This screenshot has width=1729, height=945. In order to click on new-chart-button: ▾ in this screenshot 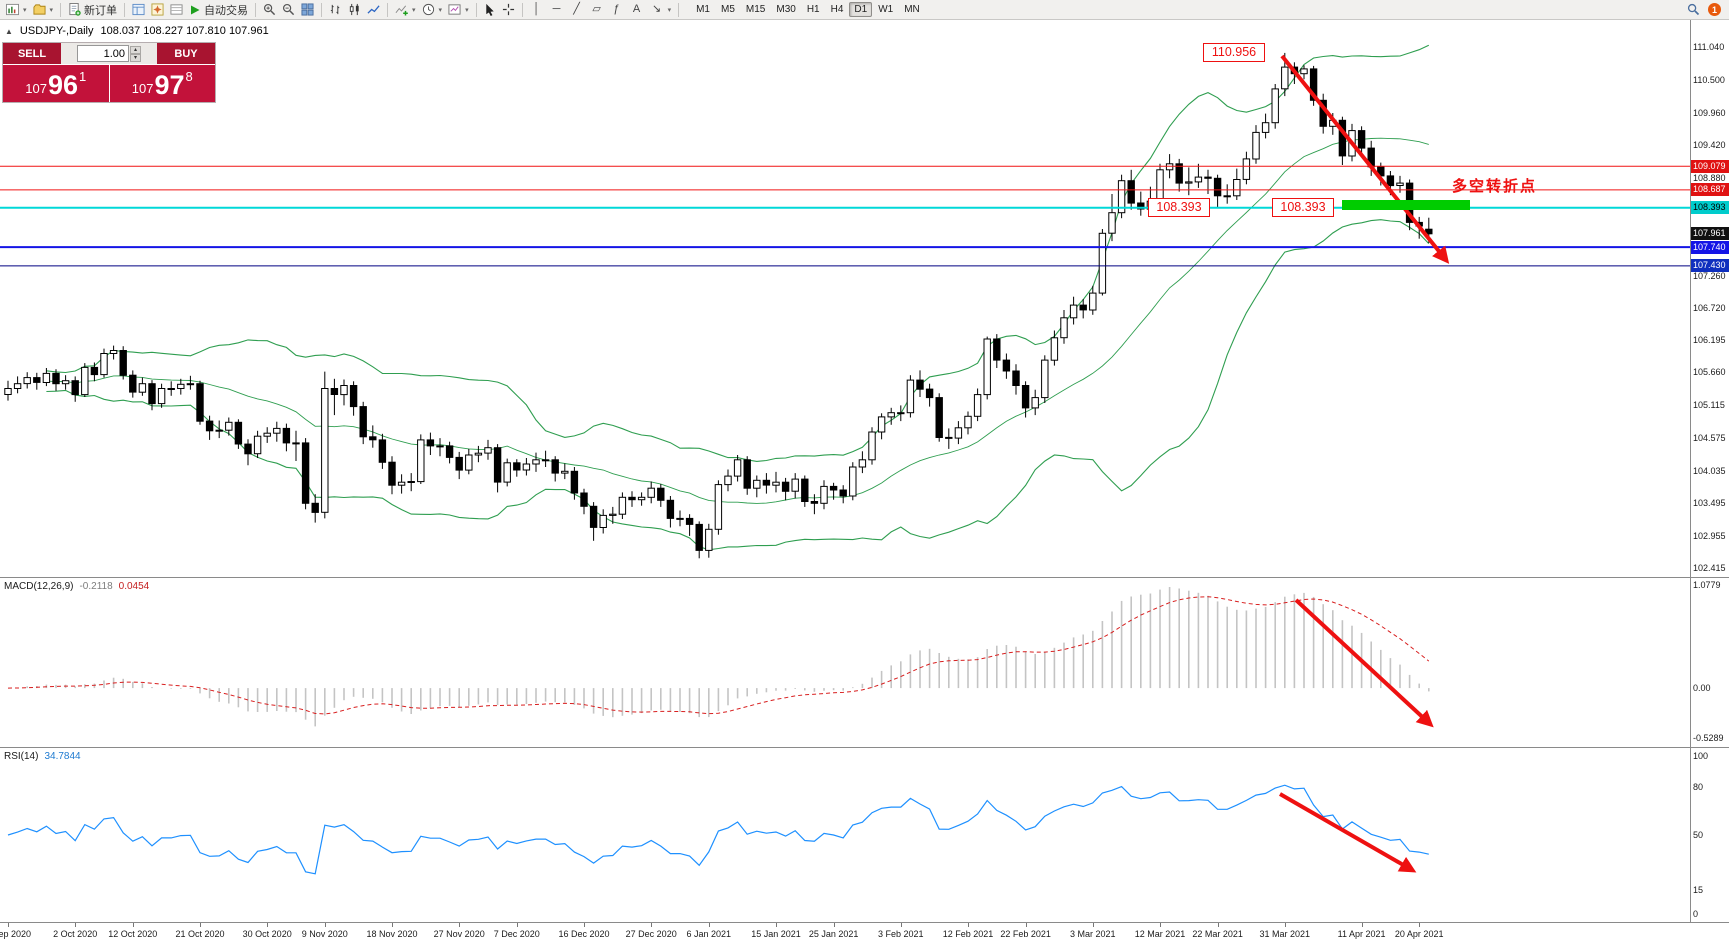, I will do `click(16, 10)`.